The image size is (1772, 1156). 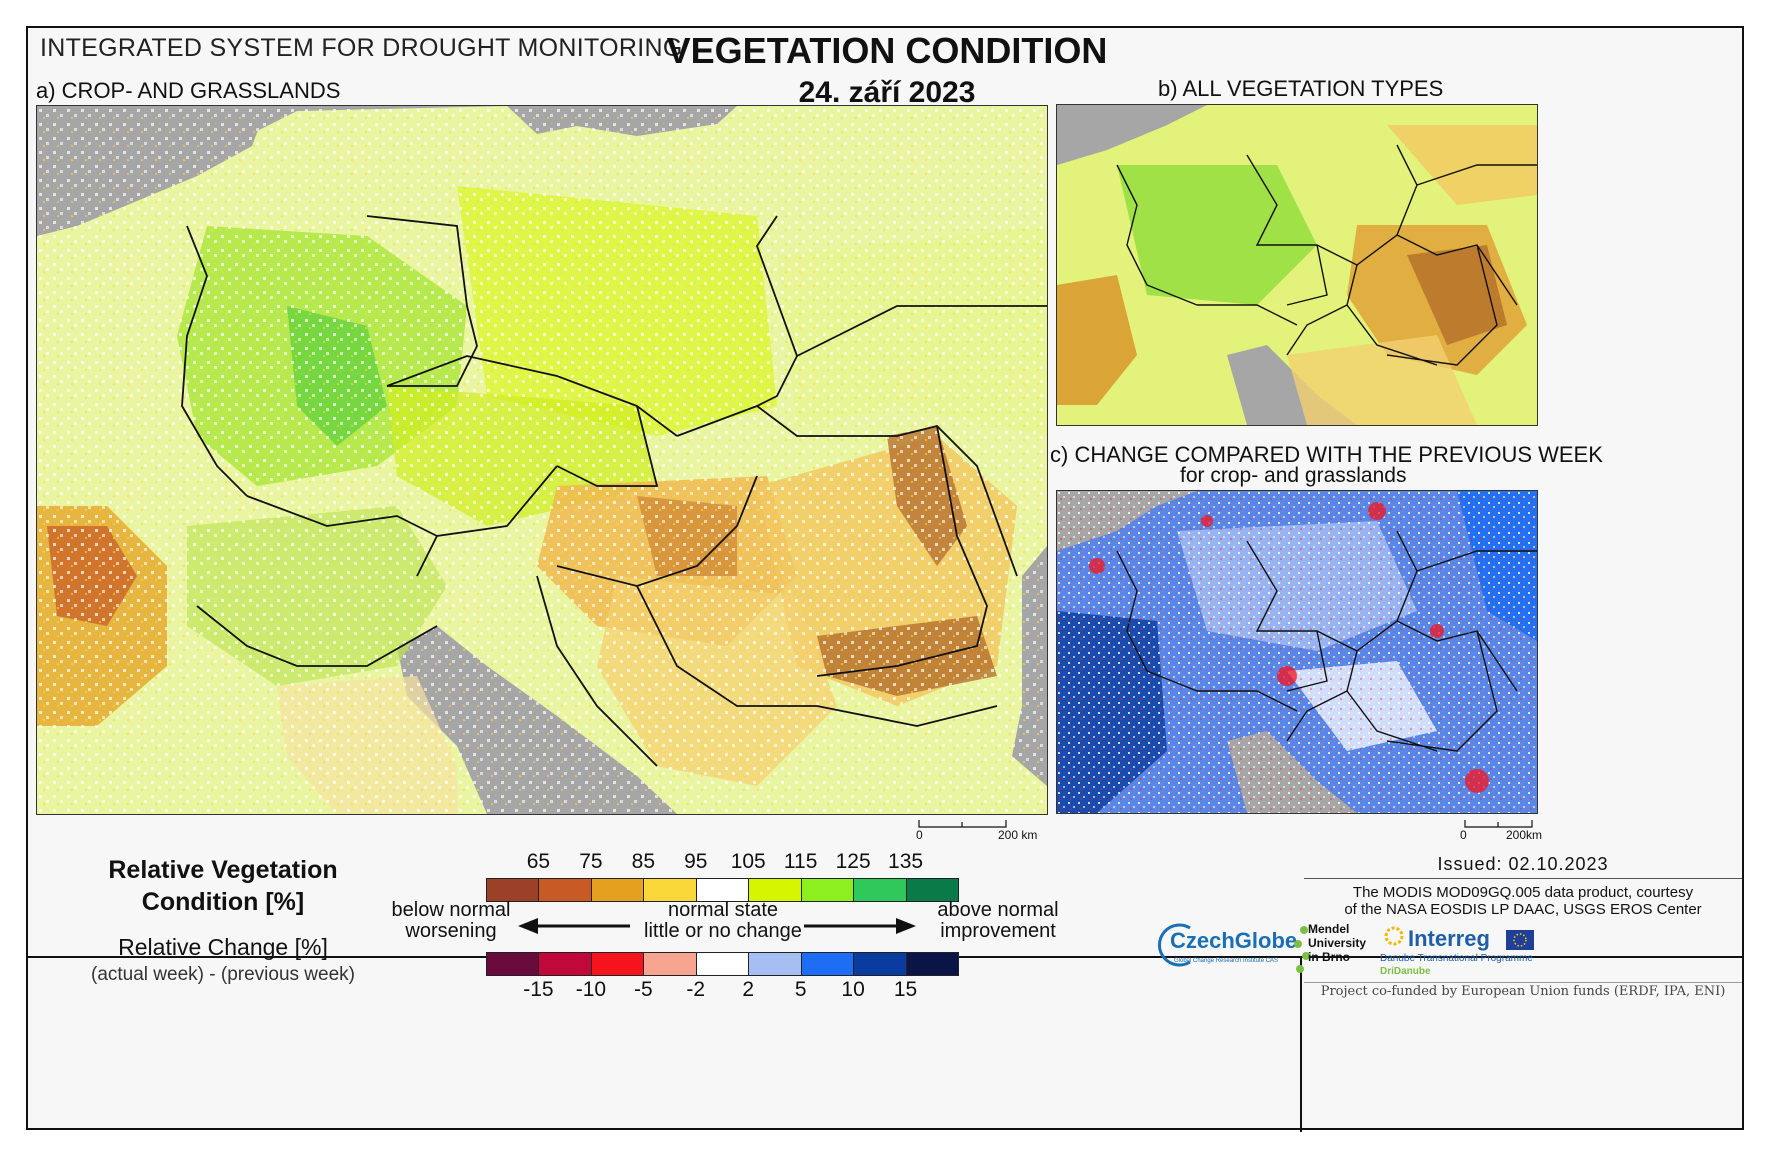 I want to click on sea-b-north, so click(x=1127, y=135).